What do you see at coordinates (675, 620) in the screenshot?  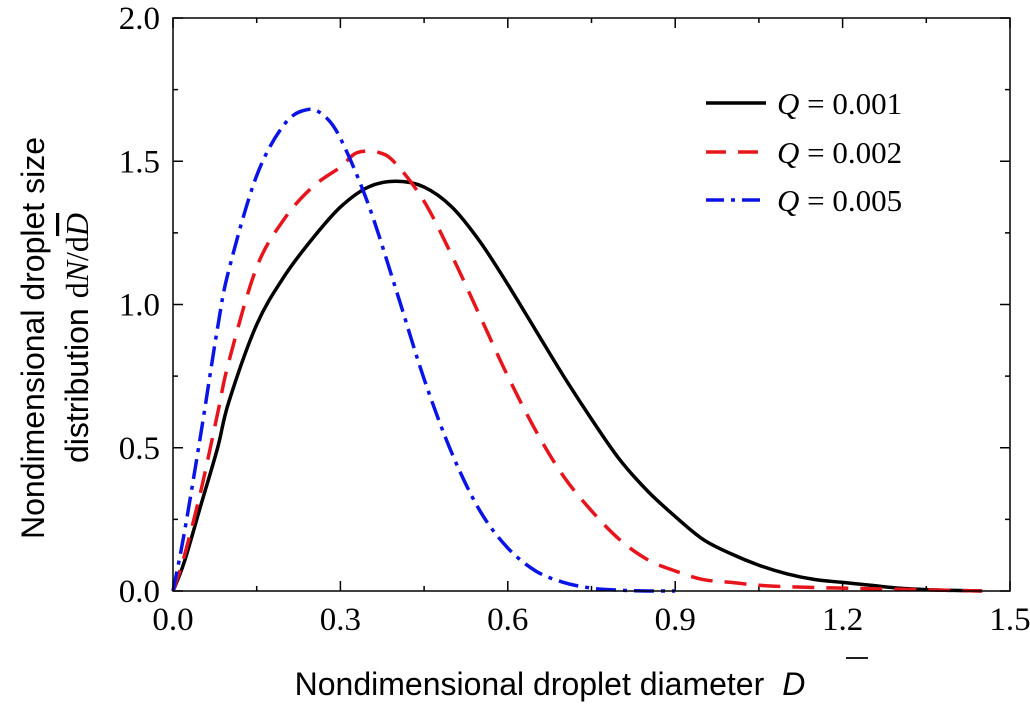 I see `x-tick-label: 0.9` at bounding box center [675, 620].